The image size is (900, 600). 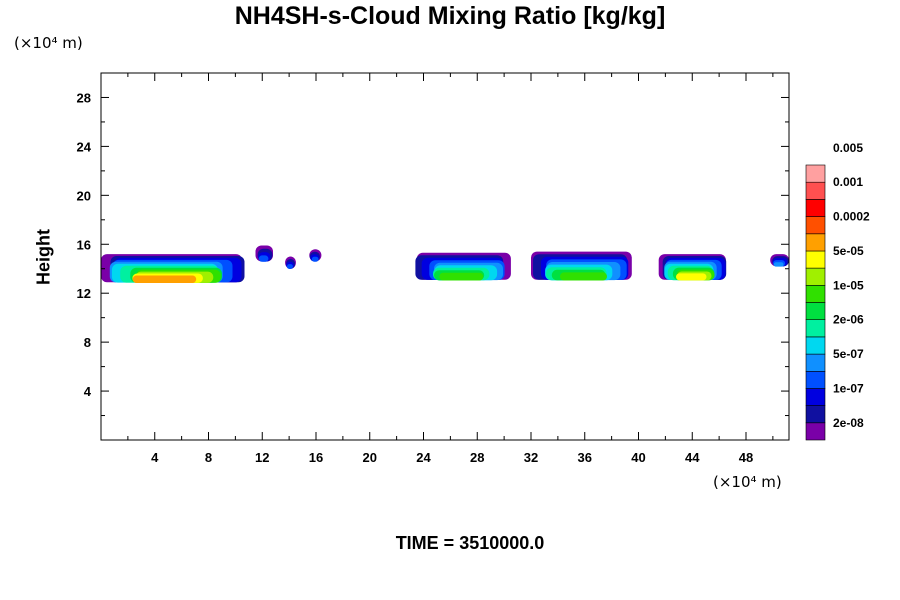 What do you see at coordinates (208, 457) in the screenshot?
I see `x-tick-label: 8` at bounding box center [208, 457].